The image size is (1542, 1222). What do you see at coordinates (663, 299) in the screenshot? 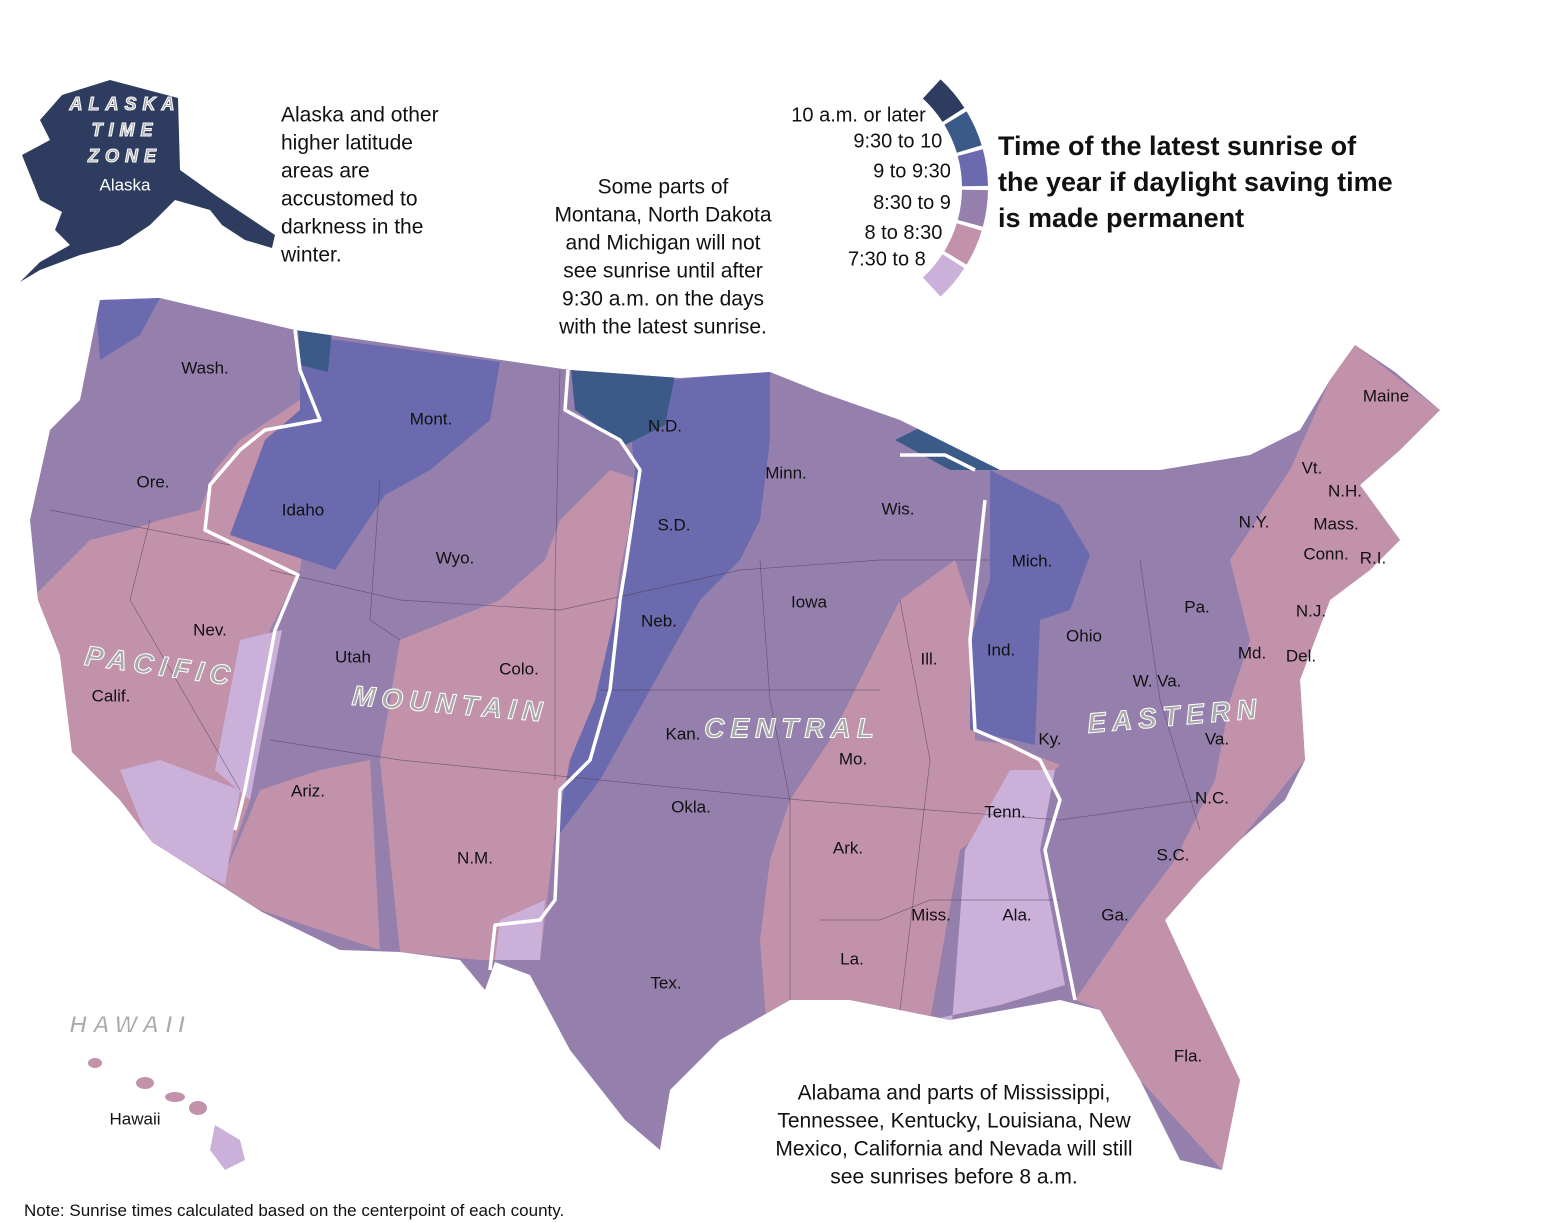
I see `annotation: 9:30 a.m. on the days` at bounding box center [663, 299].